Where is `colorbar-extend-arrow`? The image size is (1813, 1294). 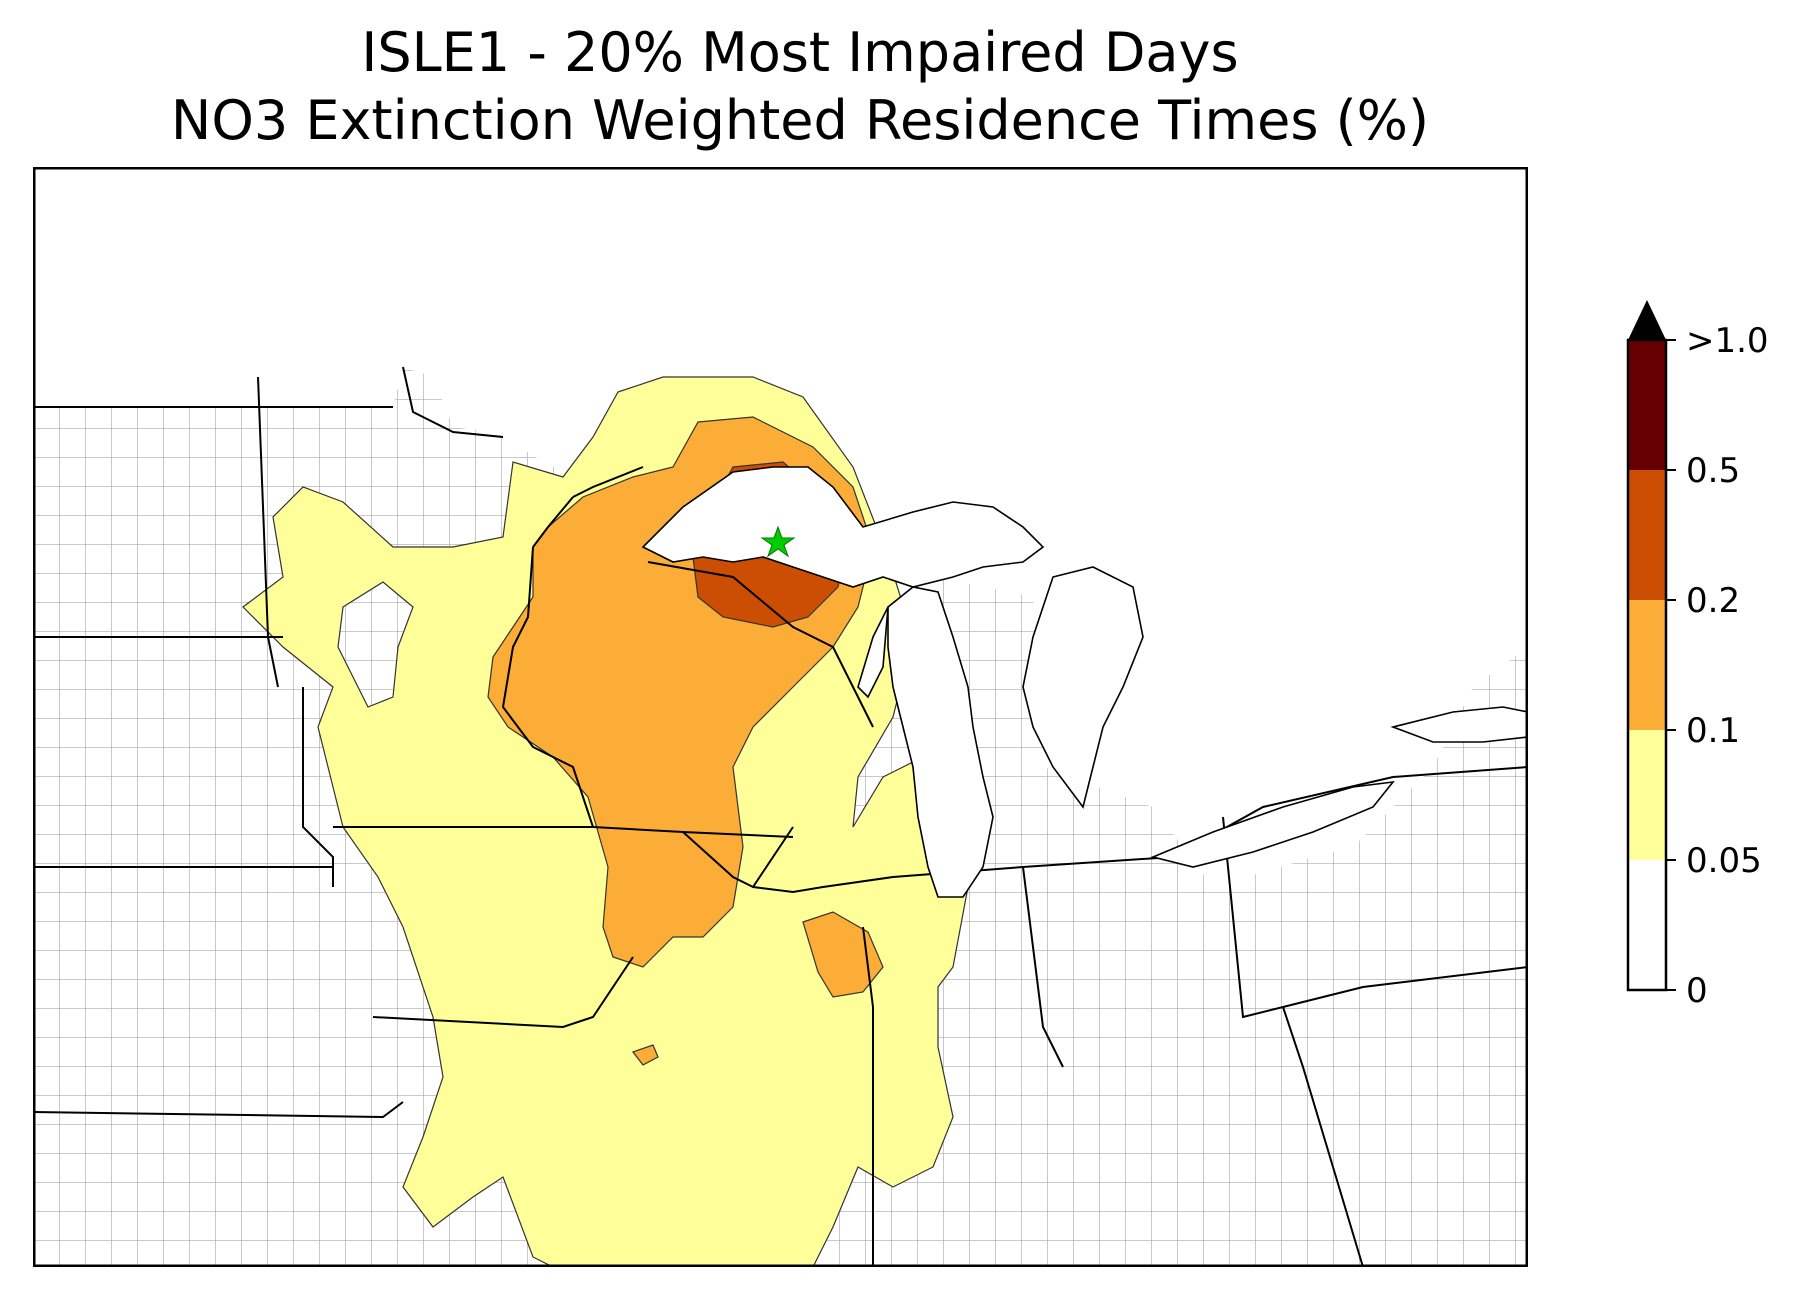 colorbar-extend-arrow is located at coordinates (1647, 320).